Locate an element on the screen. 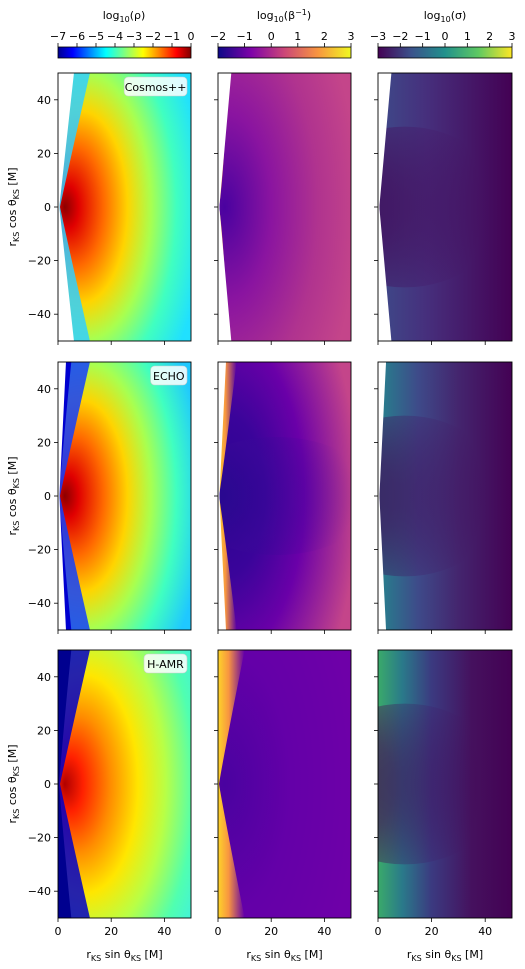 This screenshot has width=525, height=969. colorbar-beta-ticks: −2 −1 0 1 2 3 is located at coordinates (282, 38).